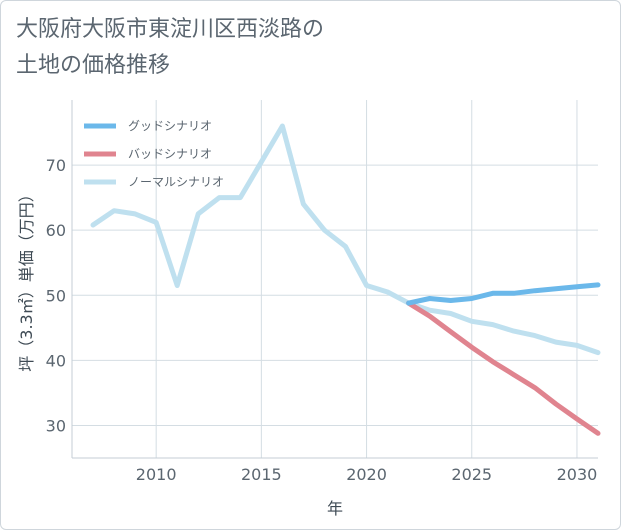 This screenshot has width=621, height=530. What do you see at coordinates (170, 126) in the screenshot?
I see `legend-label: グッドシナリオ` at bounding box center [170, 126].